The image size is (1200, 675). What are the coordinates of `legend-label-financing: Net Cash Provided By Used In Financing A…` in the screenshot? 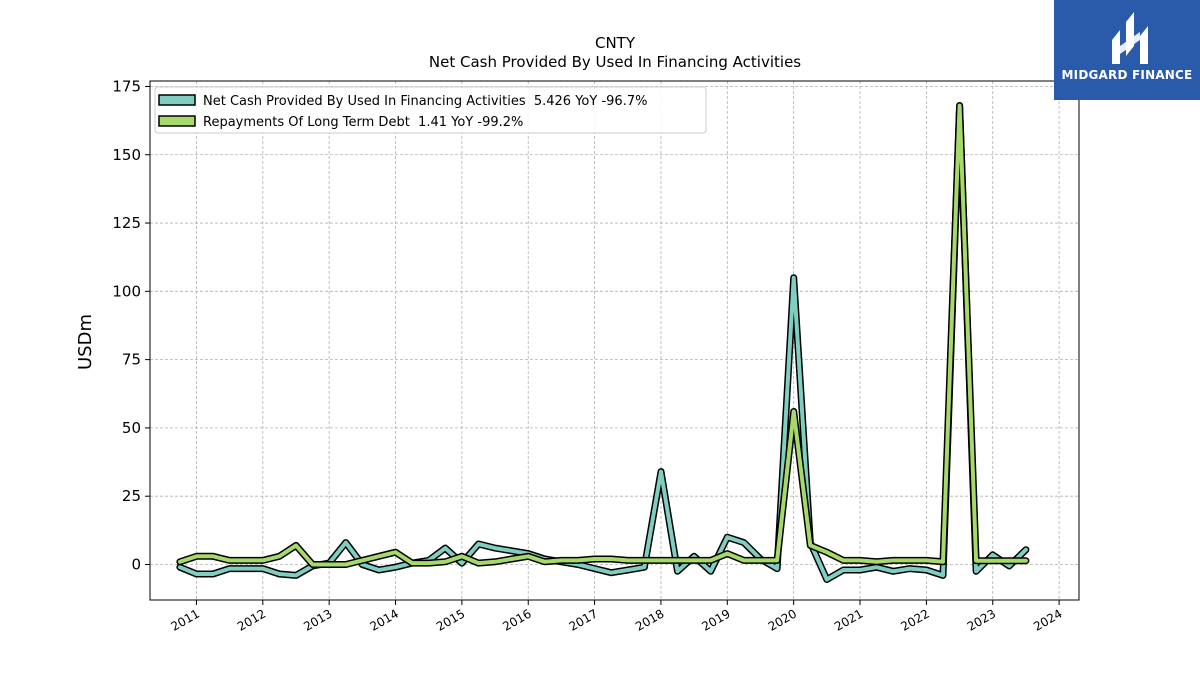 It's located at (425, 101).